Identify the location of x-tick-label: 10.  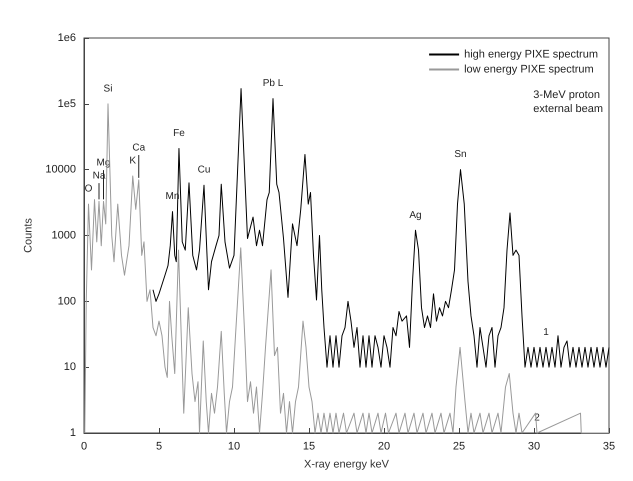
(234, 446).